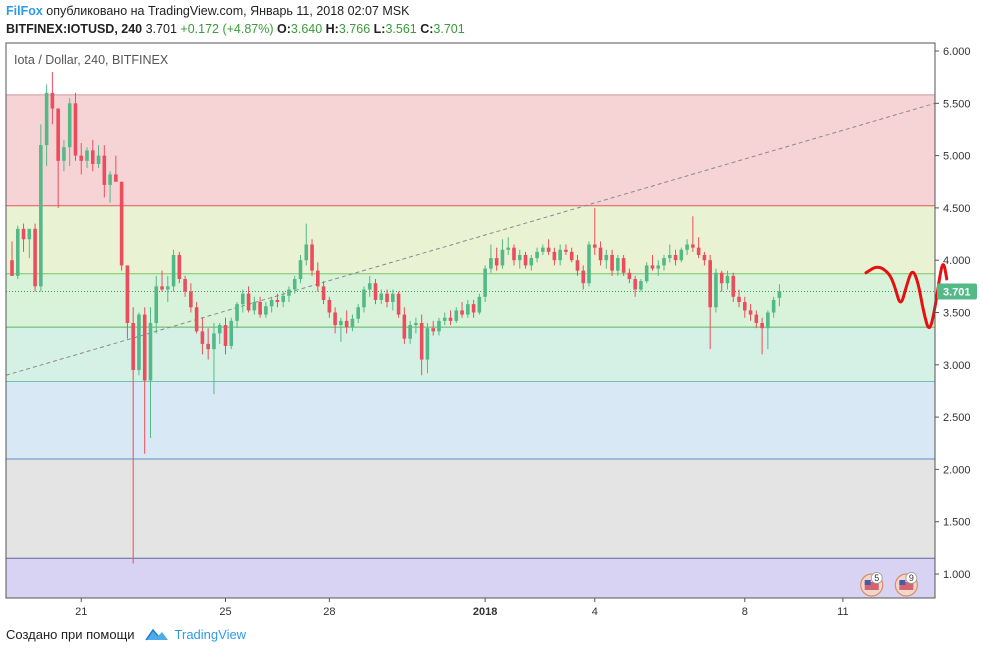 The height and width of the screenshot is (655, 983). What do you see at coordinates (210, 634) in the screenshot?
I see `tradingview-link: TradingView` at bounding box center [210, 634].